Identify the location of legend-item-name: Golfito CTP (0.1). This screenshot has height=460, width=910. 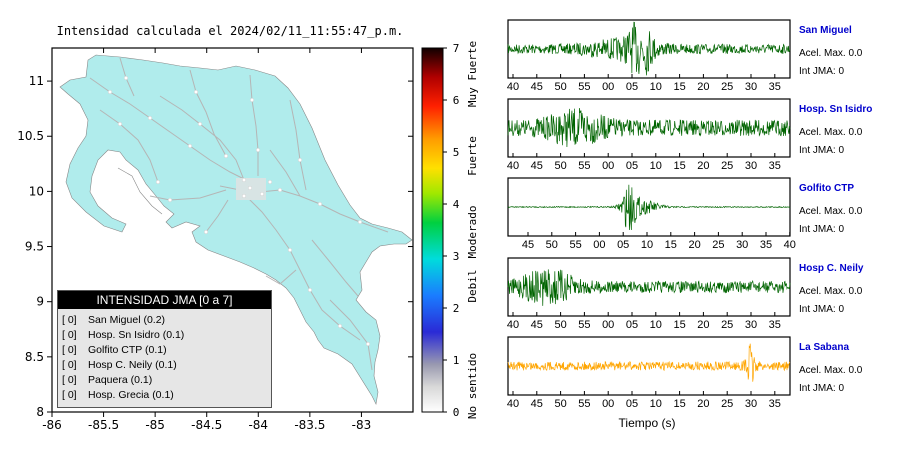
(127, 350).